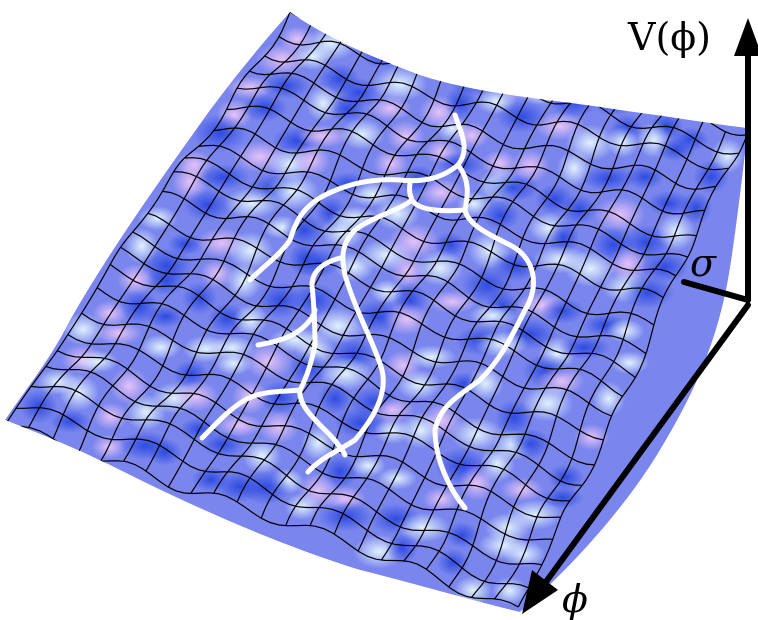 The width and height of the screenshot is (758, 620). What do you see at coordinates (644, 447) in the screenshot?
I see `phi-axis` at bounding box center [644, 447].